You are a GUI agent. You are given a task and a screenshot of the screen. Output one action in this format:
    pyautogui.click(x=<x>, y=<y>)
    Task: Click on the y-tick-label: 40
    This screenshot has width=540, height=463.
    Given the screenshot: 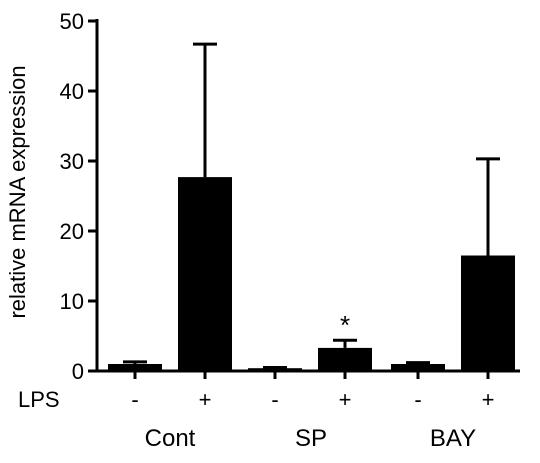 What is the action you would take?
    pyautogui.click(x=72, y=91)
    